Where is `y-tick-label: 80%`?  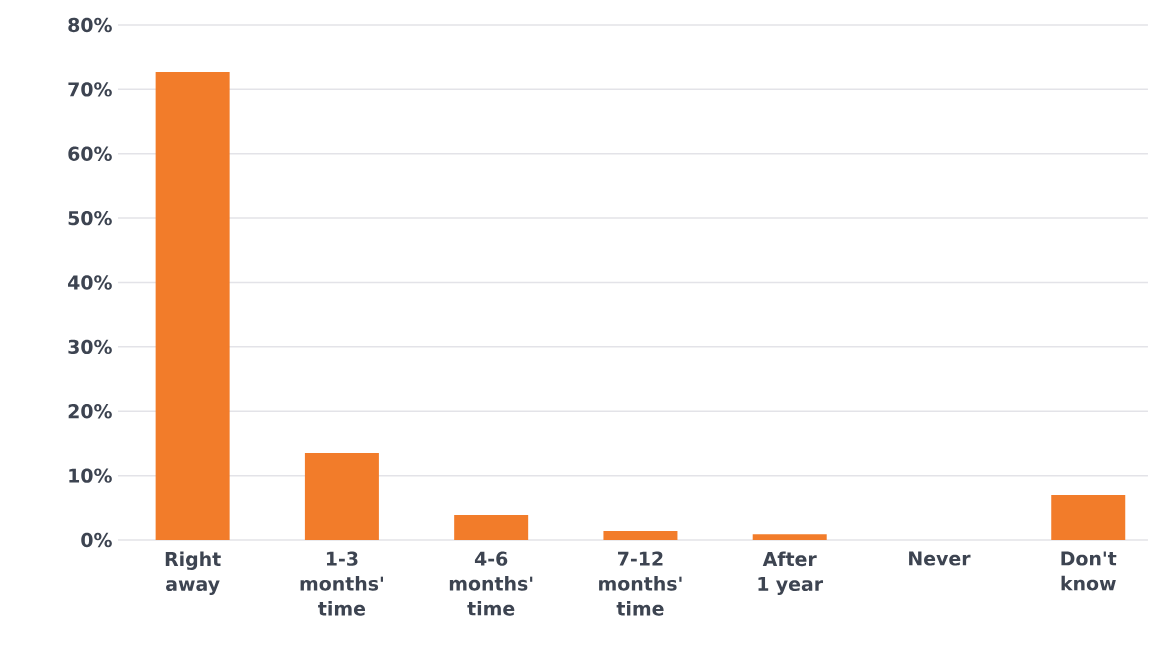
y-tick-label: 80% is located at coordinates (90, 25).